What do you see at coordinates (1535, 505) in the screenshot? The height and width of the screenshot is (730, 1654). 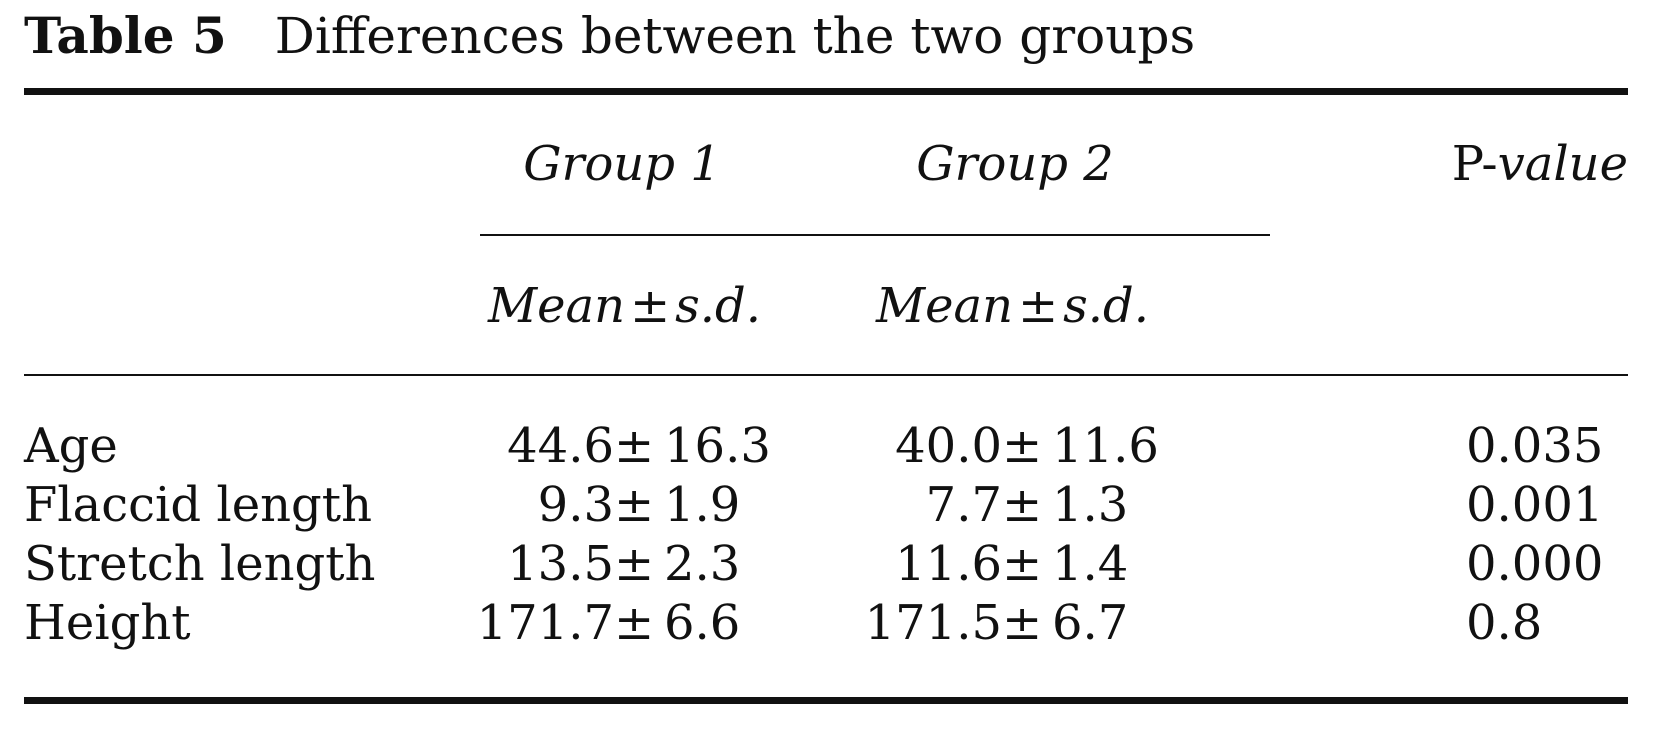 I see `p-value-flaccid: 0.001` at bounding box center [1535, 505].